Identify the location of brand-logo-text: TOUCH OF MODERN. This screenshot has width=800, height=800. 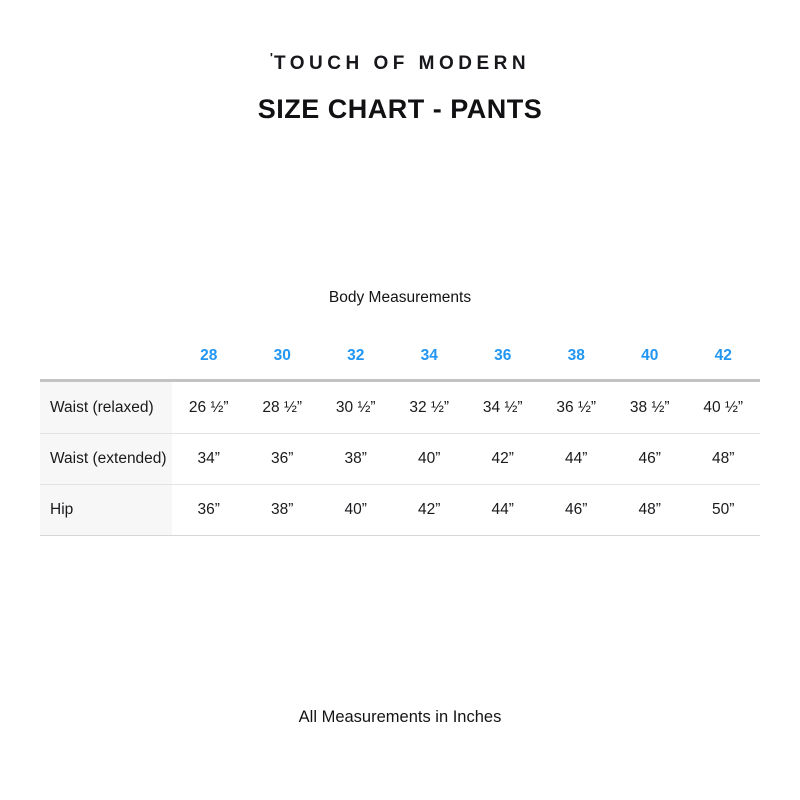
(402, 63).